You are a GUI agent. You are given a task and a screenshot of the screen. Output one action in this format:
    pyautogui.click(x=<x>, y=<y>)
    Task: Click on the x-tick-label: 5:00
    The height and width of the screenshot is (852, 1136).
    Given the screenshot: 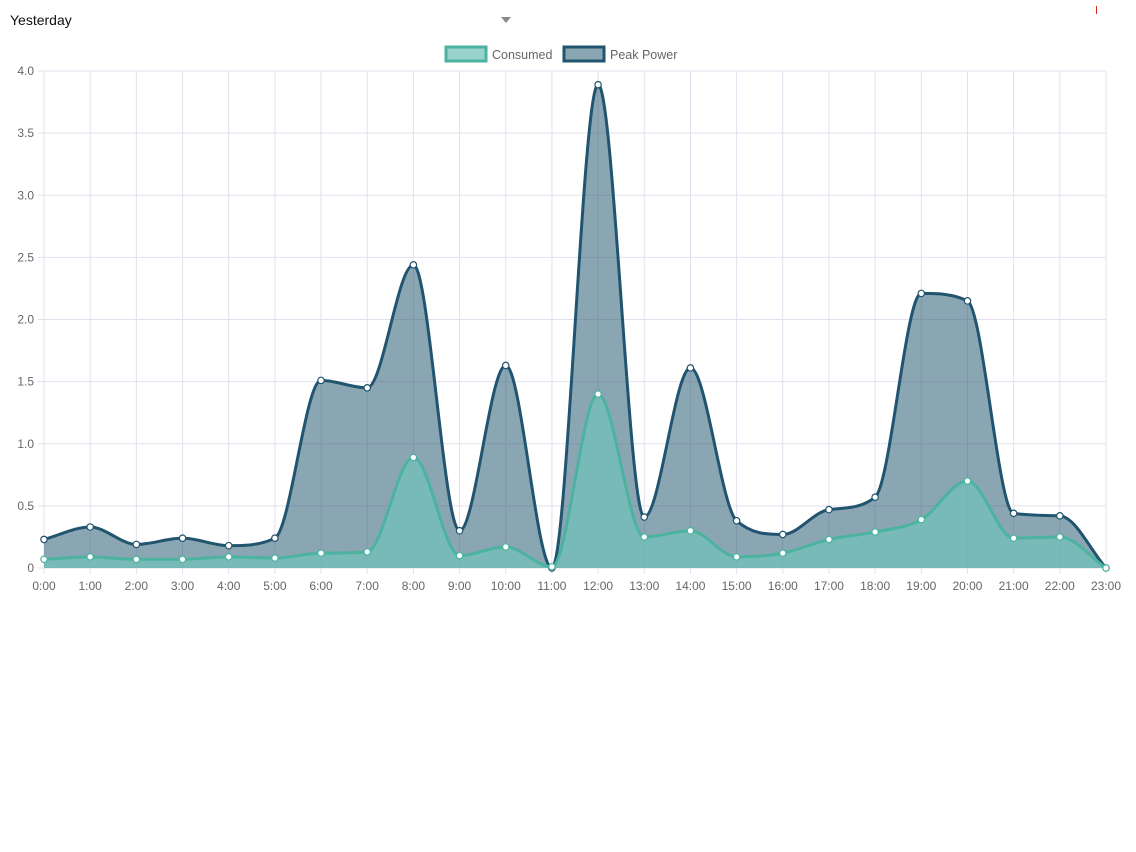 What is the action you would take?
    pyautogui.click(x=275, y=586)
    